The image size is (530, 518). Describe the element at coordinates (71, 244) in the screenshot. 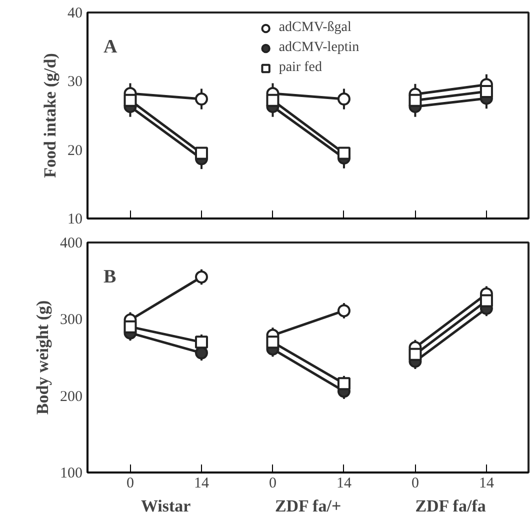

I see `y-tick-label: 400` at that location.